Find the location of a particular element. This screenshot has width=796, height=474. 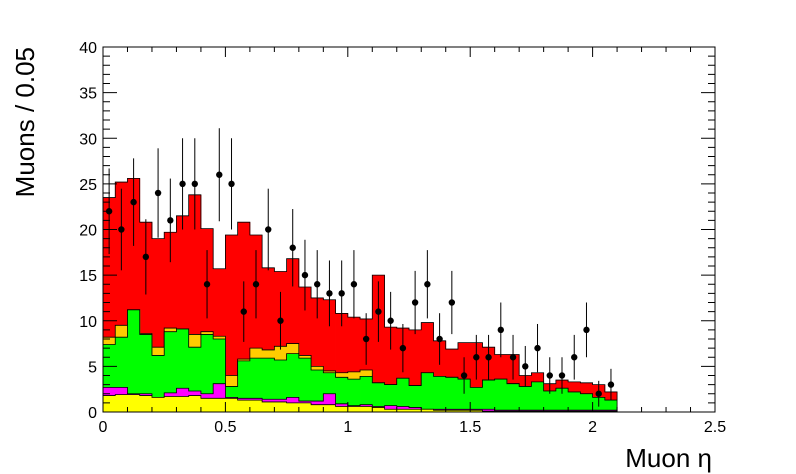

yellow-outline is located at coordinates (360, 403).